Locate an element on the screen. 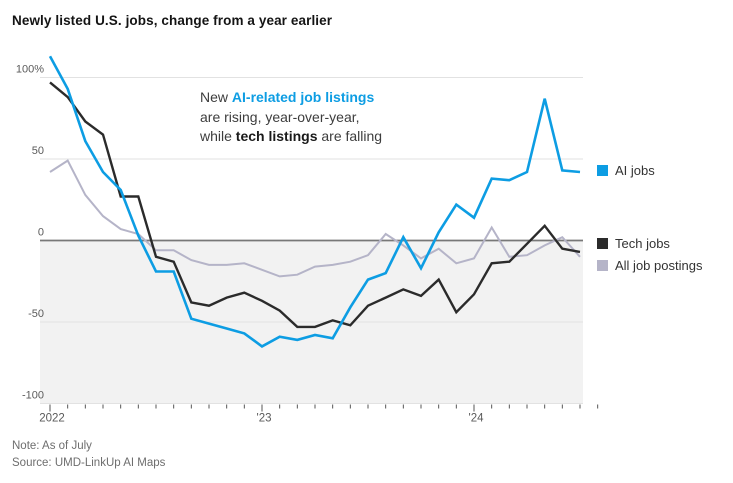 This screenshot has width=733, height=483. annotation-line3-prefix: while is located at coordinates (218, 136).